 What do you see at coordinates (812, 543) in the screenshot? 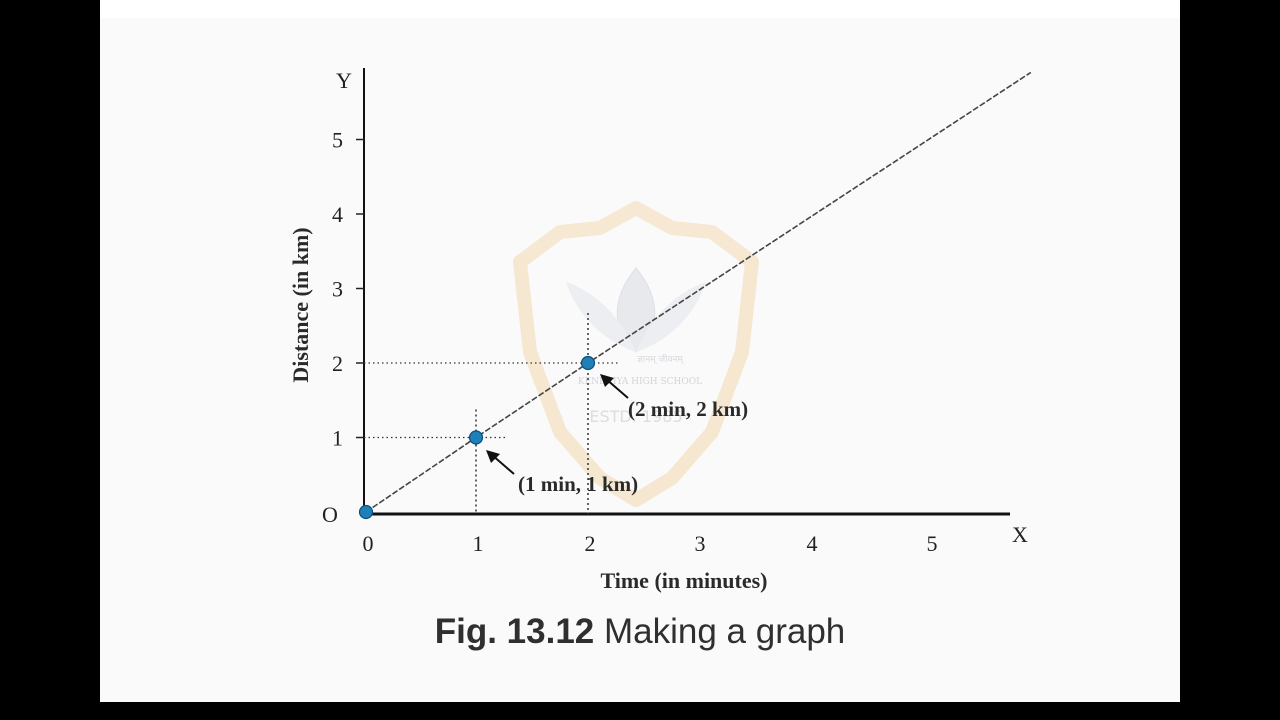
I see `x-tick-label-4: 4` at bounding box center [812, 543].